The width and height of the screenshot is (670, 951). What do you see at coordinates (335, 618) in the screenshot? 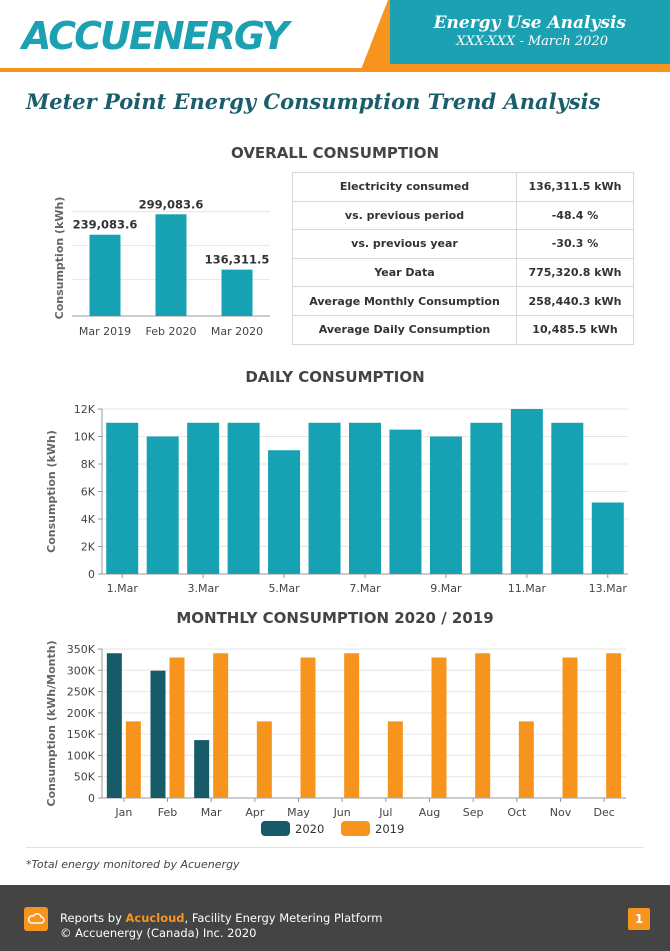
I see `section-title-monthly: MONTHLY CONSUMPTION 2020 / 2019` at bounding box center [335, 618].